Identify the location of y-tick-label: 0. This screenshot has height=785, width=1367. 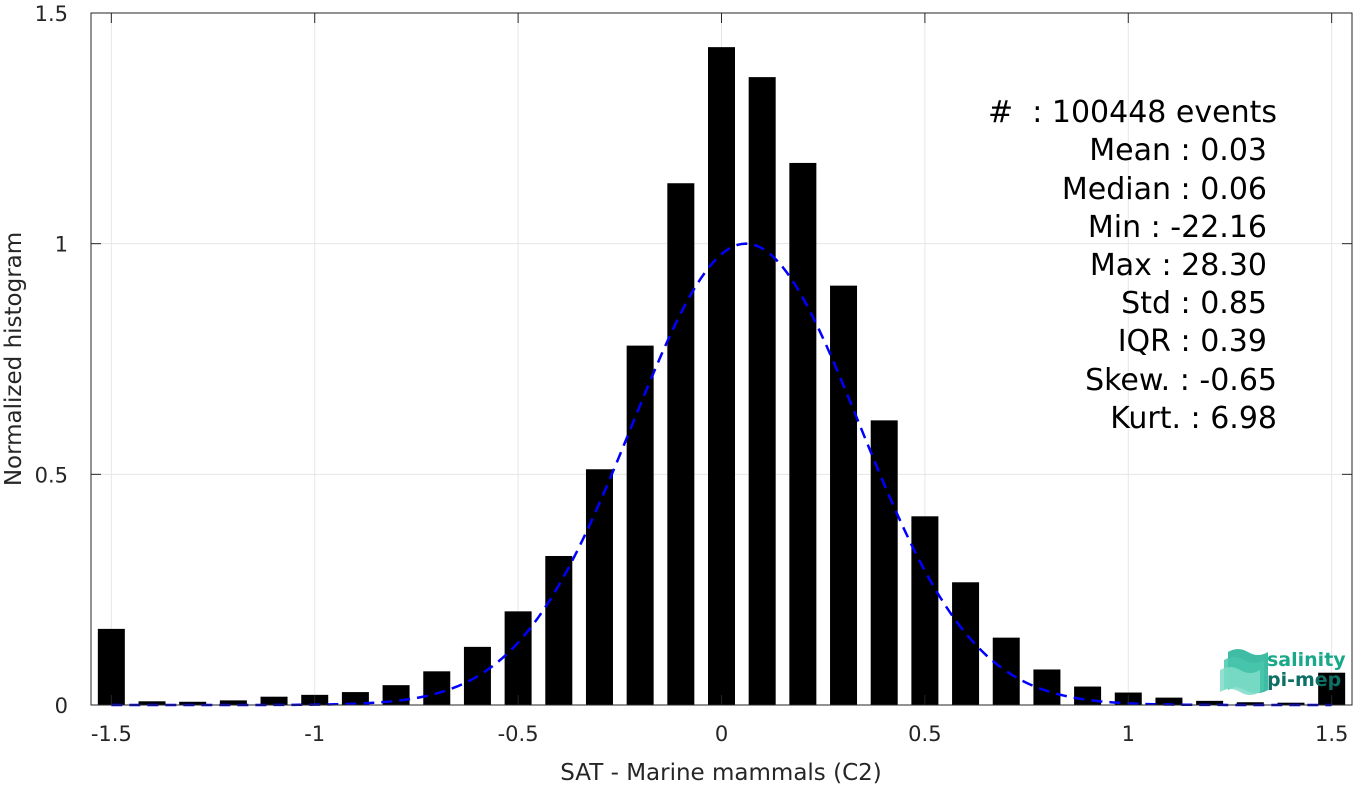
(61, 706).